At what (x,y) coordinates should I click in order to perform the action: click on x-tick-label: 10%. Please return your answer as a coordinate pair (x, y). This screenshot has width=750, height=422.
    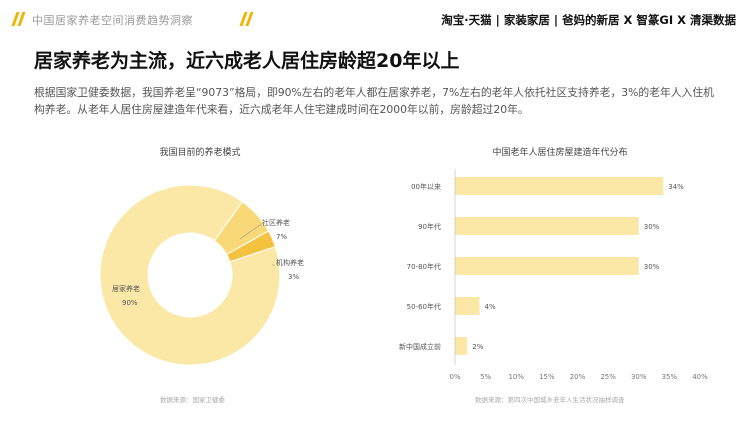
    Looking at the image, I should click on (516, 377).